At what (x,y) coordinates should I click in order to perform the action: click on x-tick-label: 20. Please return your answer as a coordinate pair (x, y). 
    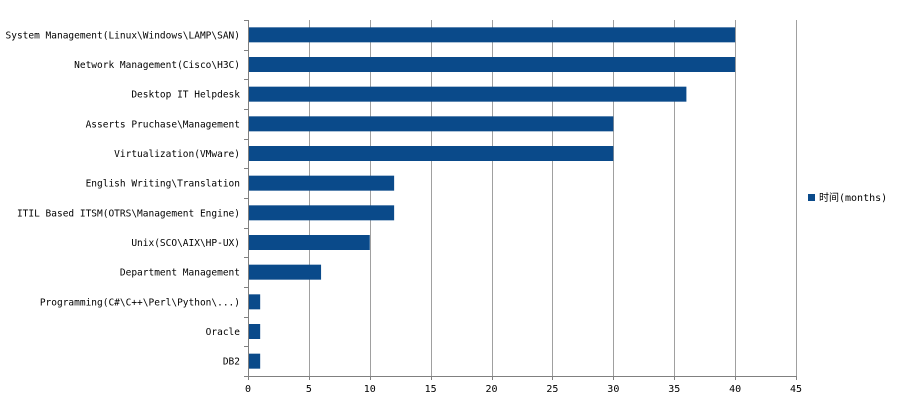
    Looking at the image, I should click on (492, 389).